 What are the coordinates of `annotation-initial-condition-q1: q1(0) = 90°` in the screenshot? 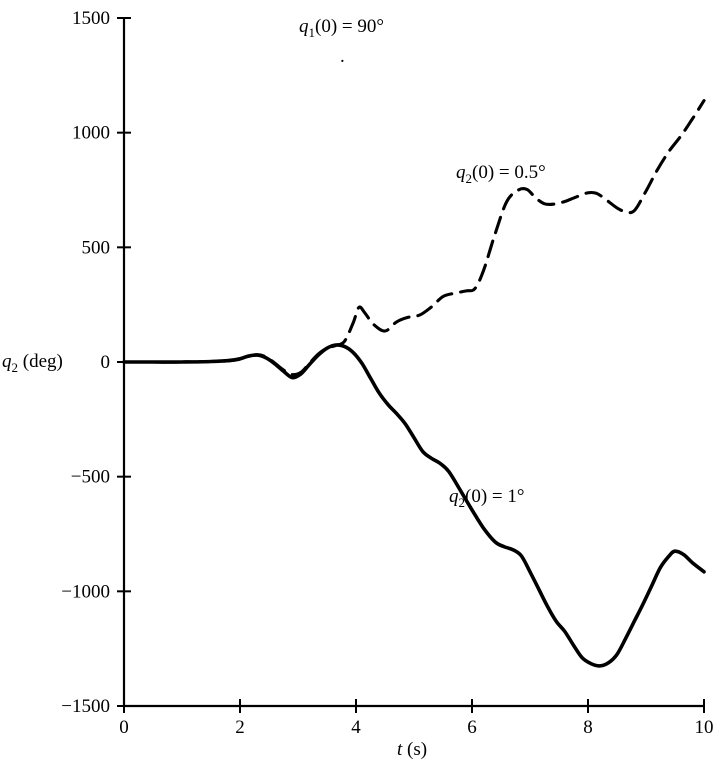 It's located at (341, 28).